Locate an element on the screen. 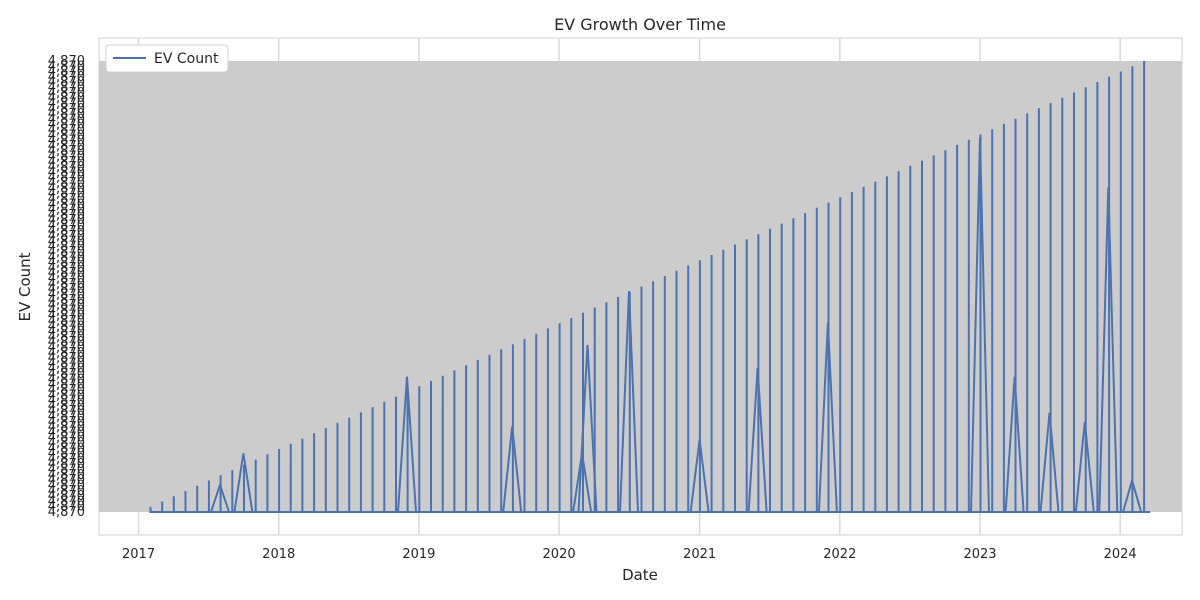  x-tick-label: 2017 is located at coordinates (138, 554).